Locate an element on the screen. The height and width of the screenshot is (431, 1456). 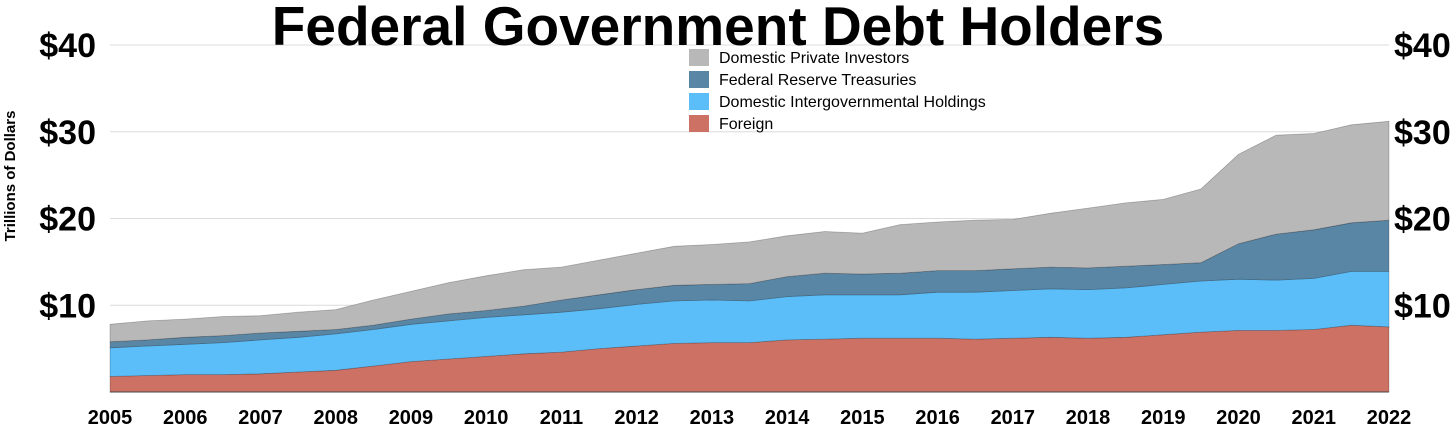
y-tick-label-left: $40 is located at coordinates (67, 46).